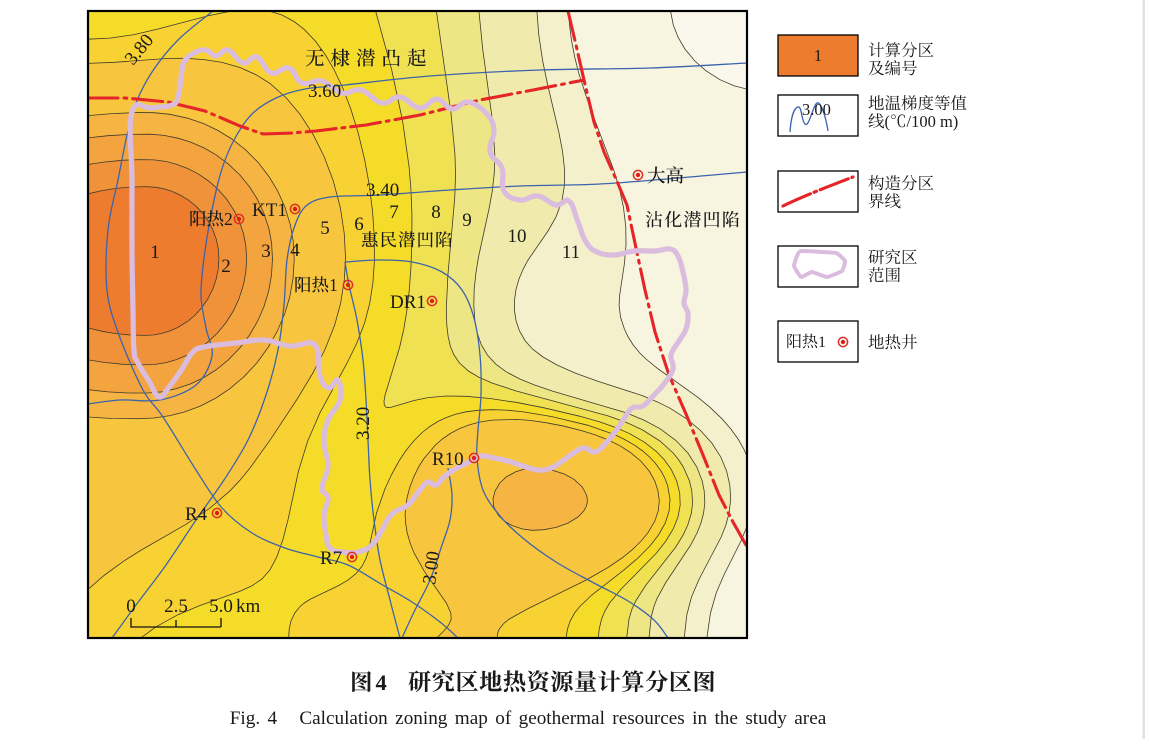 The width and height of the screenshot is (1149, 744). Describe the element at coordinates (176, 606) in the screenshot. I see `svg-text: 2.5` at that location.